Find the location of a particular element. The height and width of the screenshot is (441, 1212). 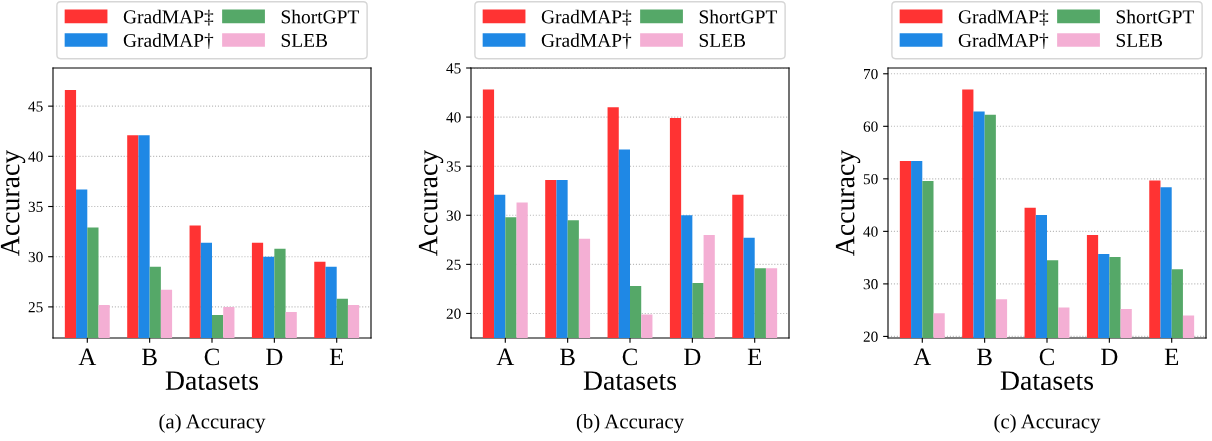

text: (c) Accuracy is located at coordinates (1047, 423).